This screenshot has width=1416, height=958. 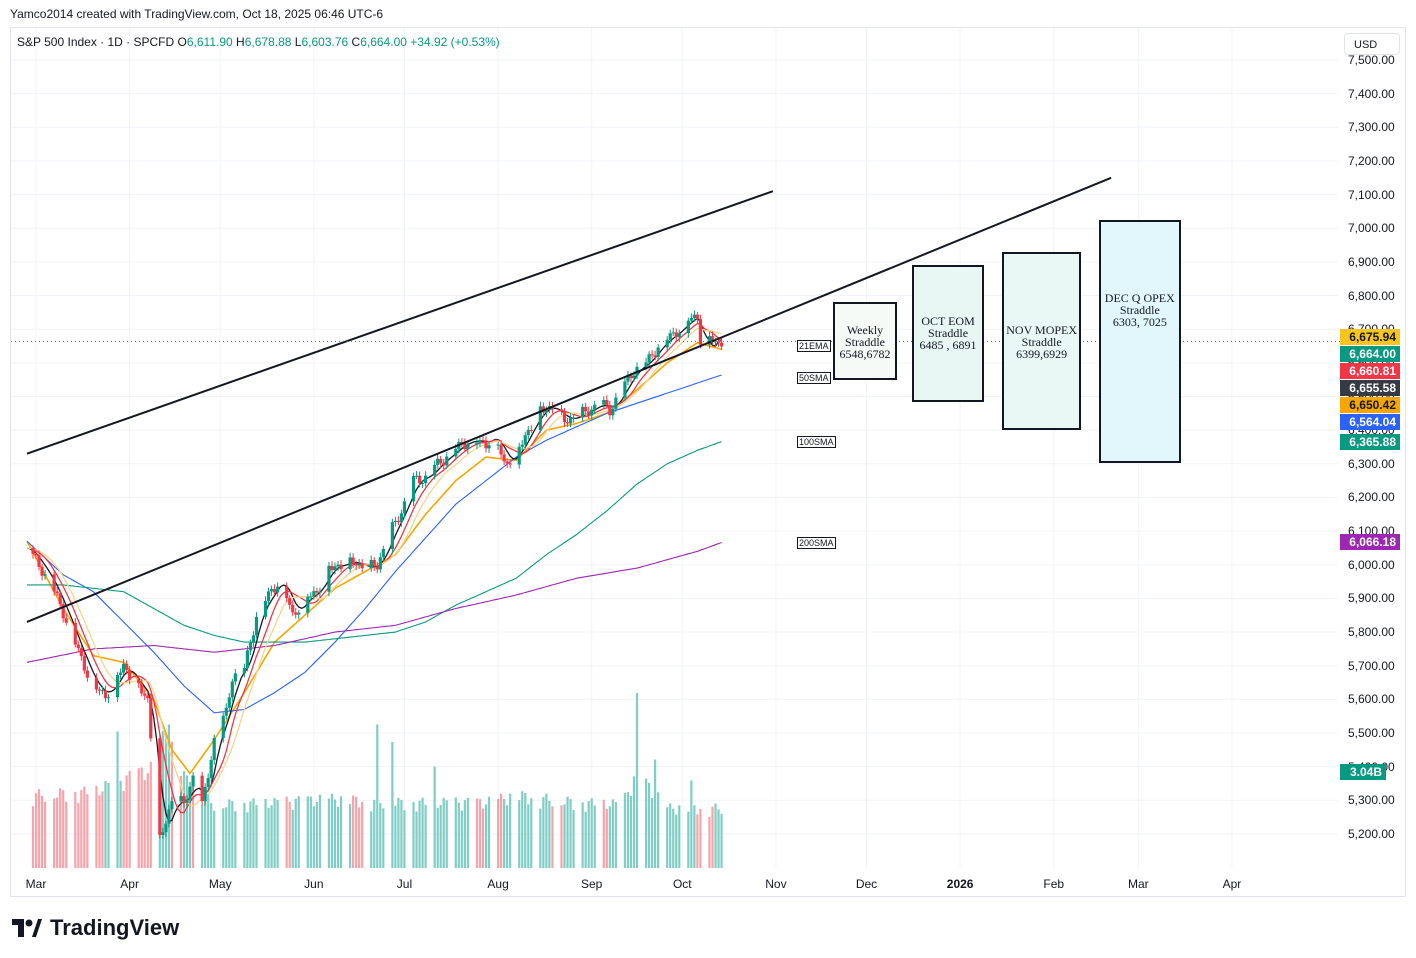 I want to click on brand-name: TradingView, so click(x=115, y=927).